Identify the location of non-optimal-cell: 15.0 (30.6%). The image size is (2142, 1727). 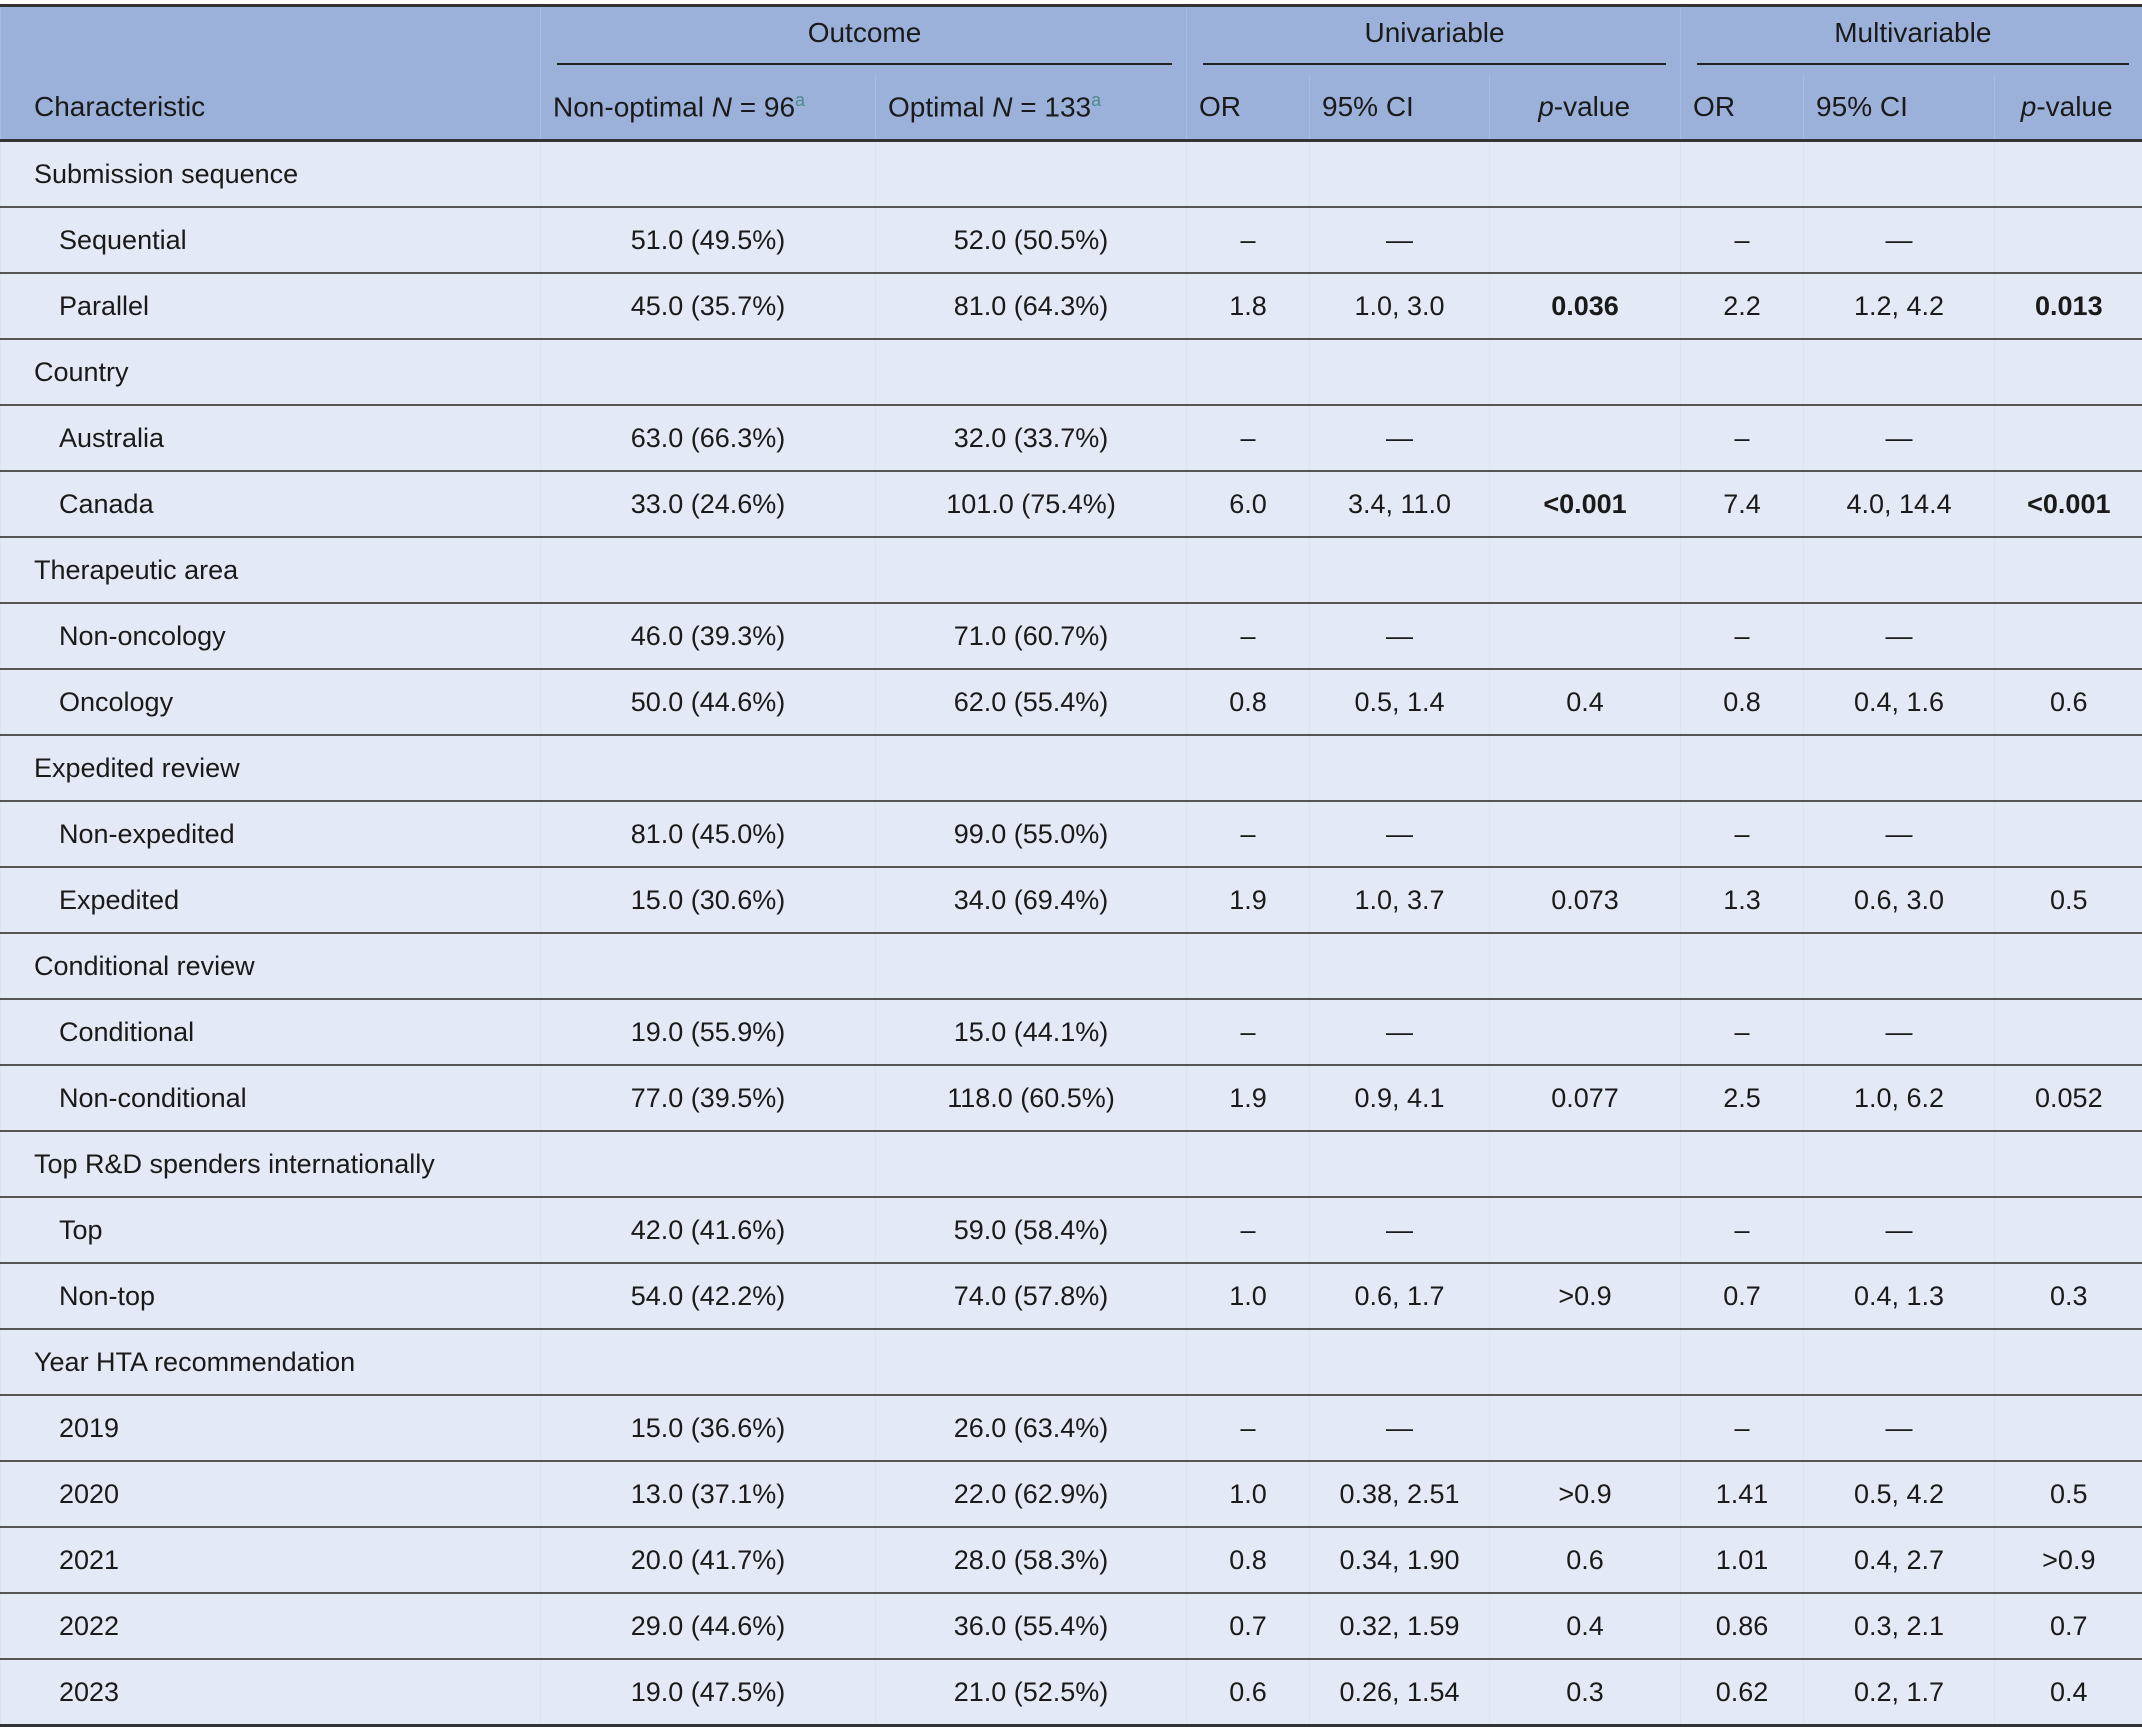
(708, 900).